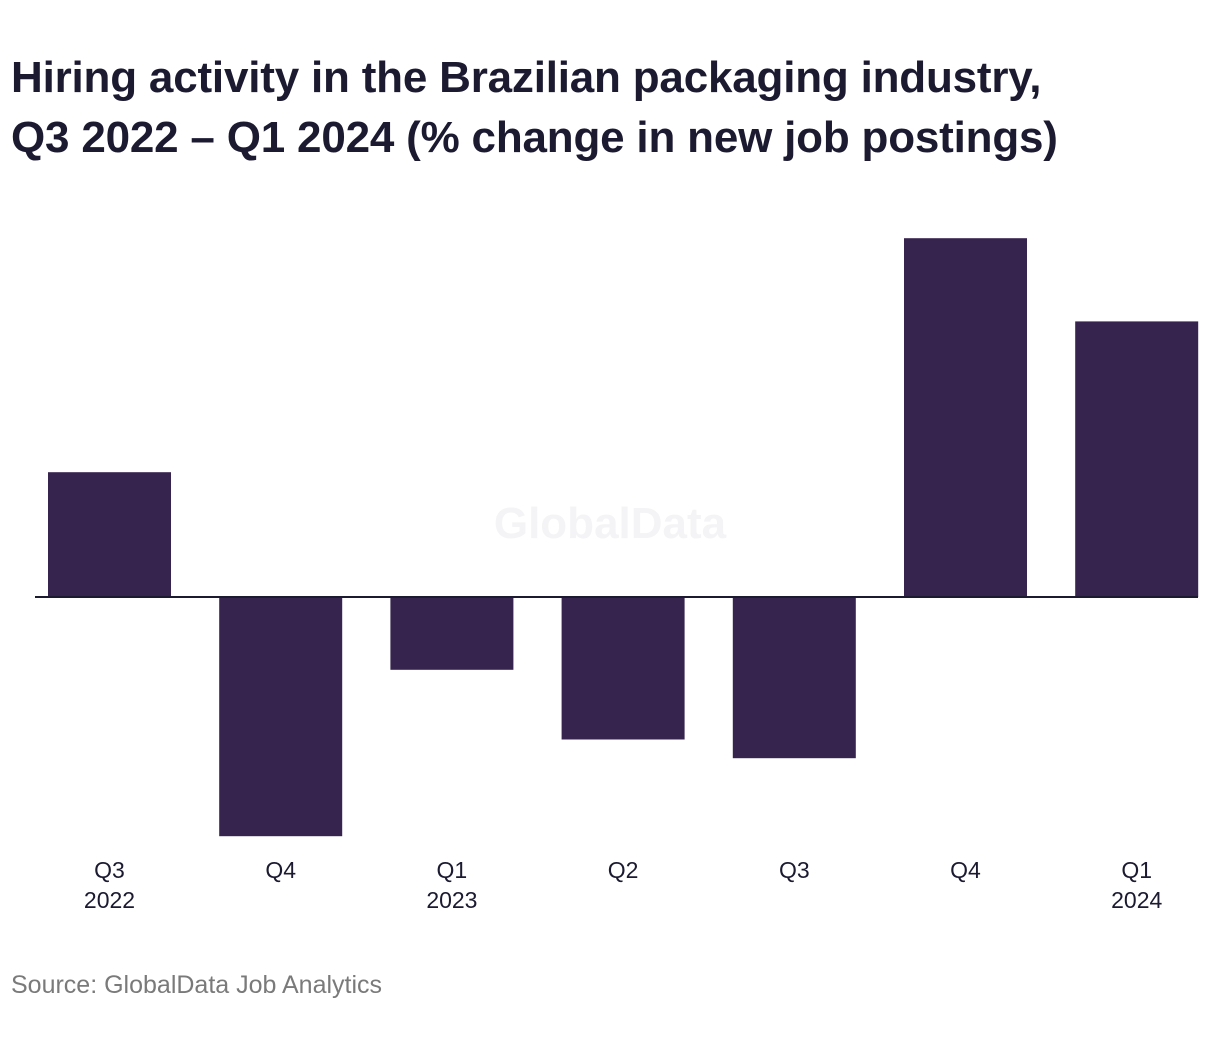  I want to click on x-tick-label-quarter-1: Q4, so click(280, 870).